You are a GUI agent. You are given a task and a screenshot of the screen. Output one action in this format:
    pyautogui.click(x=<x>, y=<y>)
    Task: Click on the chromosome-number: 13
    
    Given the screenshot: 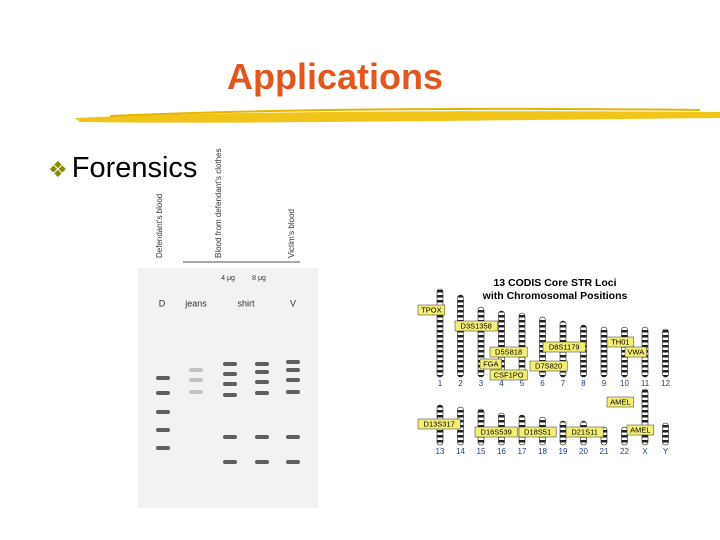 What is the action you would take?
    pyautogui.click(x=440, y=451)
    